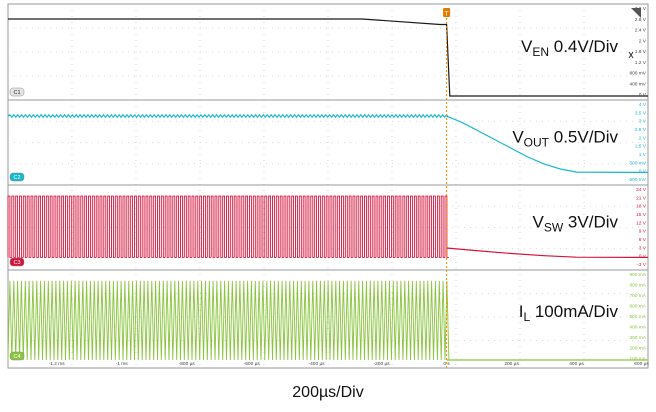  What do you see at coordinates (637, 349) in the screenshot?
I see `y-tick-label: 200 mA` at bounding box center [637, 349].